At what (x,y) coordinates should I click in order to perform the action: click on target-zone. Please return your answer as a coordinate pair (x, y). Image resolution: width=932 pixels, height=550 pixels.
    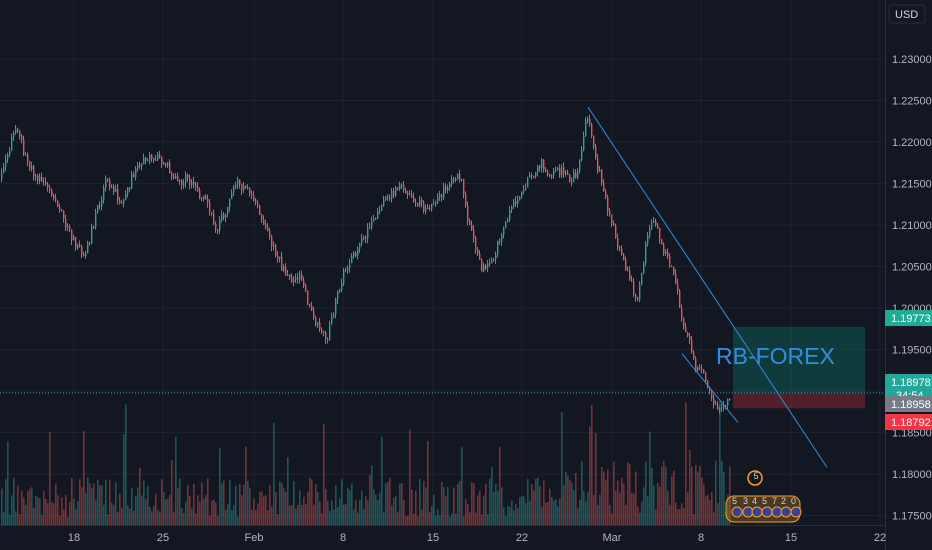
    Looking at the image, I should click on (799, 359).